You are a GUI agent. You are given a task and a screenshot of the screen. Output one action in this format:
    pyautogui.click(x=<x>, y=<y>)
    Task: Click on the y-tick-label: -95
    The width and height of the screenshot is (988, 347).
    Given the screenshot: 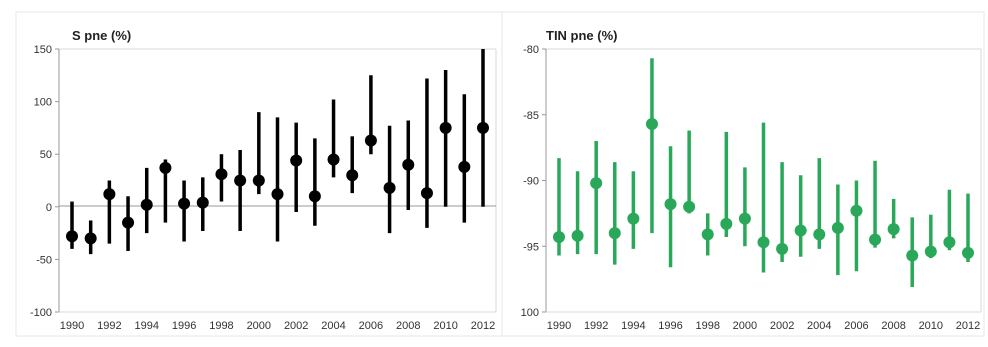 What is the action you would take?
    pyautogui.click(x=531, y=247)
    